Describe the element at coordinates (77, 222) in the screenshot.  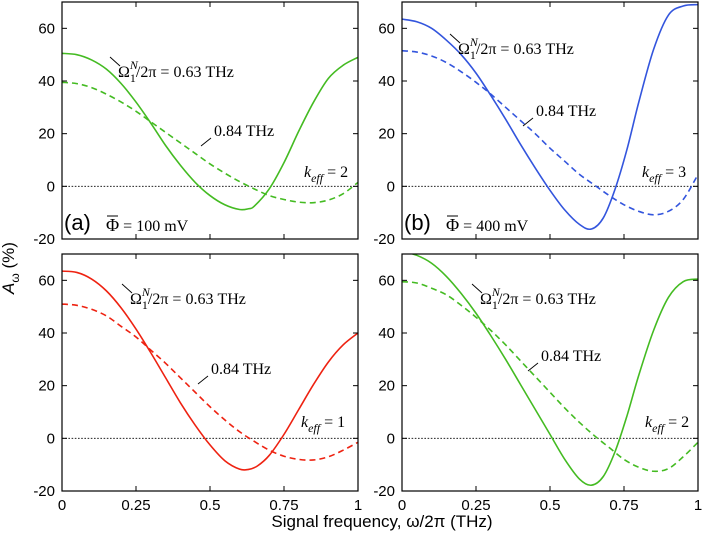
I see `panel-label: (a)` at that location.